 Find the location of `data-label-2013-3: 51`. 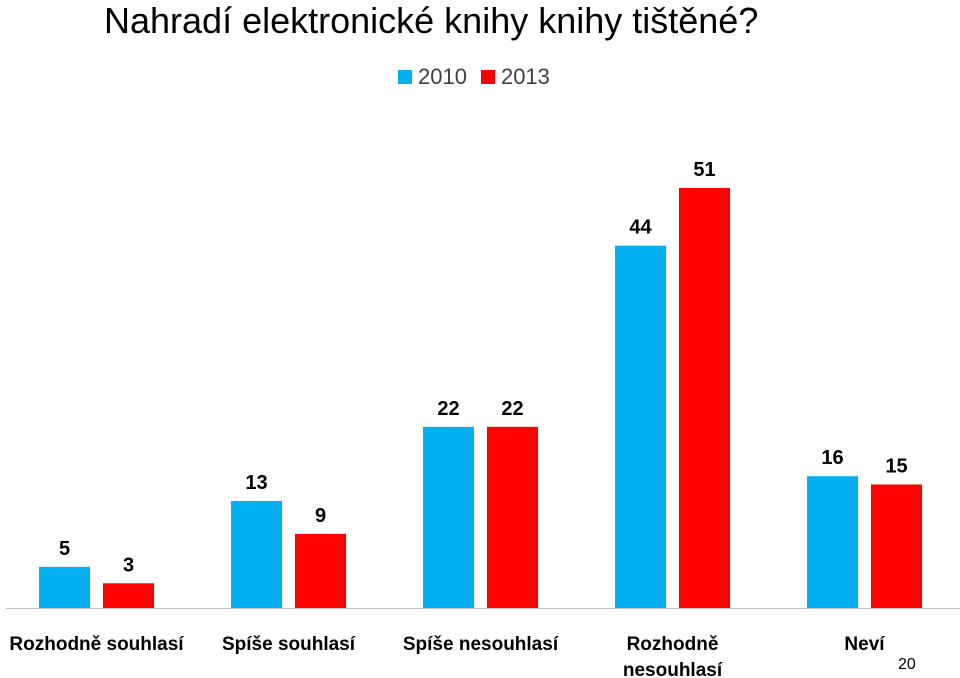

data-label-2013-3: 51 is located at coordinates (704, 170).